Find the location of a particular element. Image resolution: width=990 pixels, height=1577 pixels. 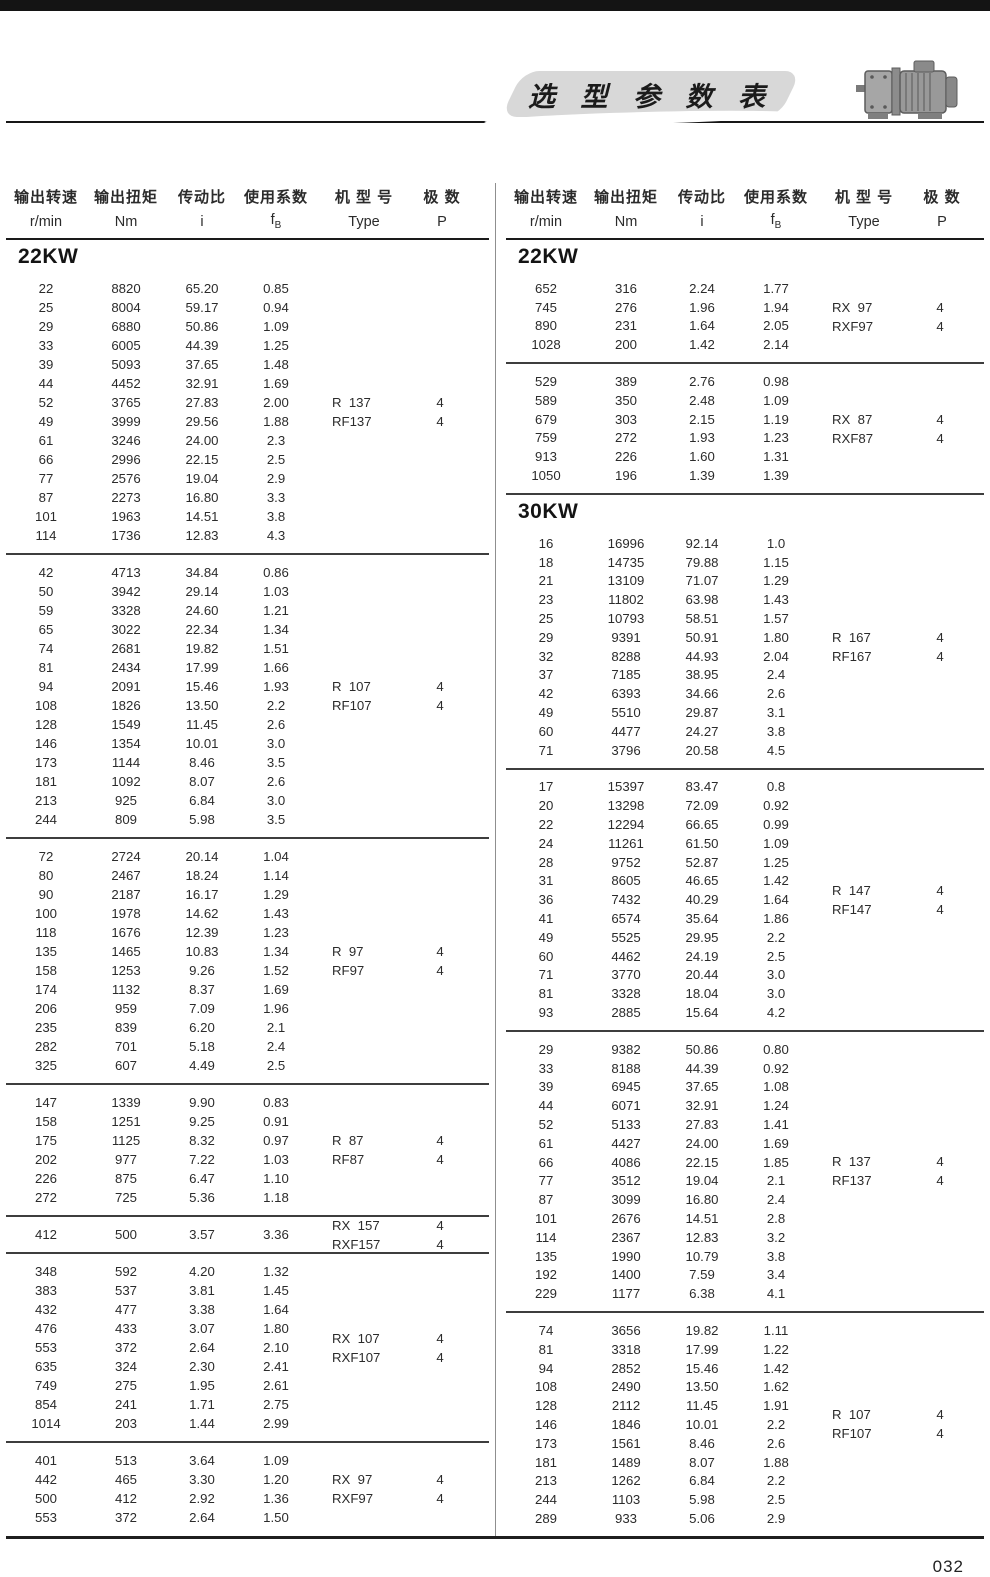

speed-value: 77 is located at coordinates (46, 478).